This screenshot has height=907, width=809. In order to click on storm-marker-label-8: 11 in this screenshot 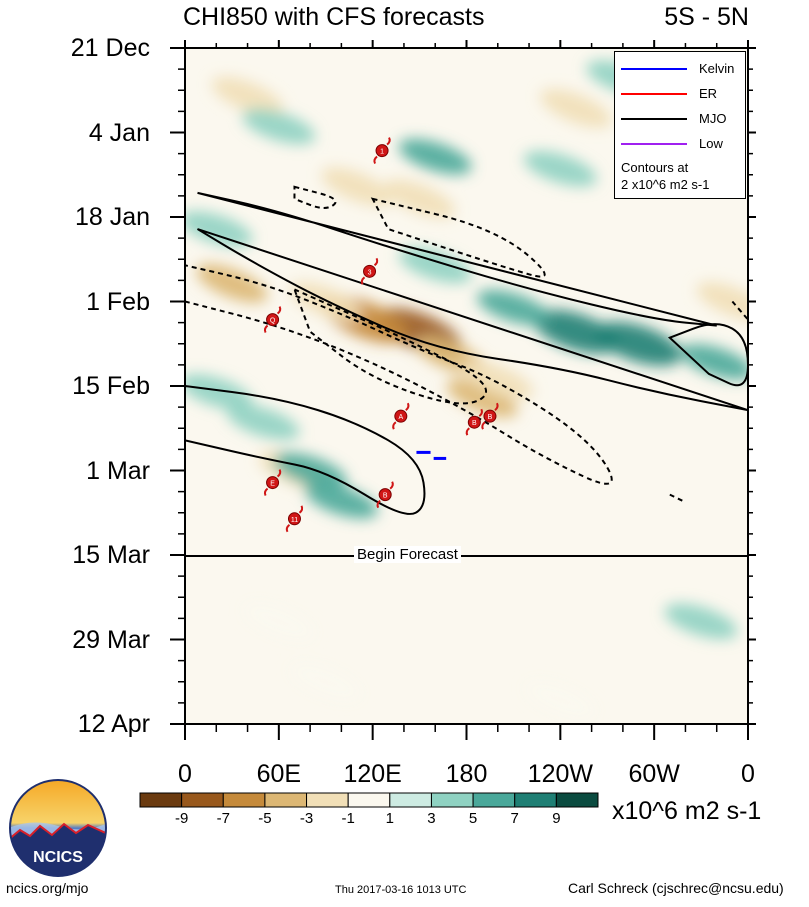, I will do `click(294, 520)`.